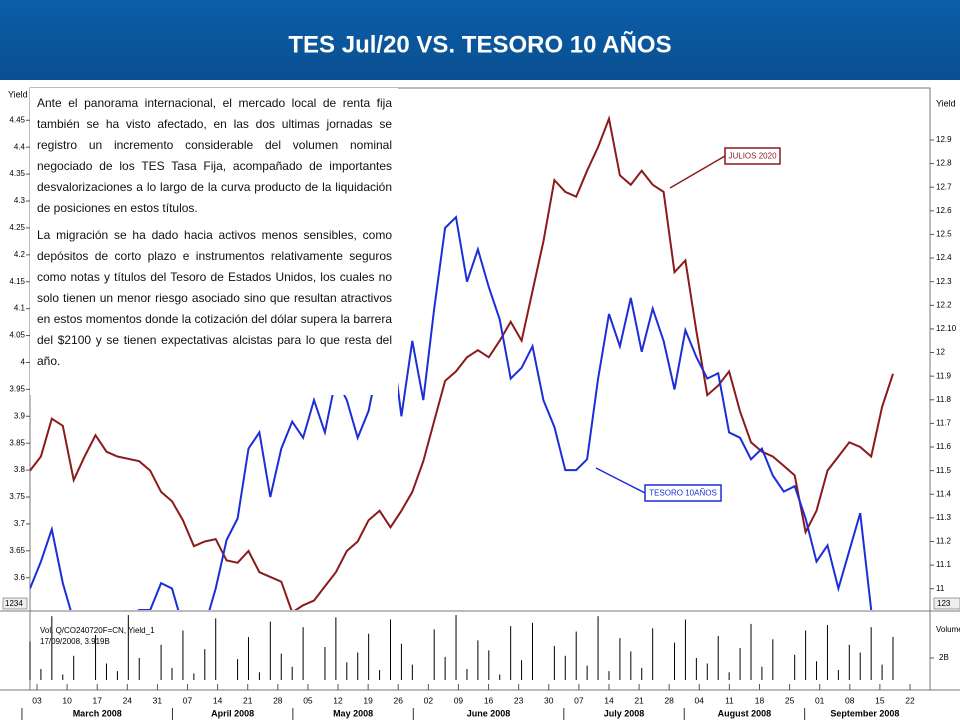 The height and width of the screenshot is (720, 960). I want to click on y-tick-label: 4, so click(23, 362).